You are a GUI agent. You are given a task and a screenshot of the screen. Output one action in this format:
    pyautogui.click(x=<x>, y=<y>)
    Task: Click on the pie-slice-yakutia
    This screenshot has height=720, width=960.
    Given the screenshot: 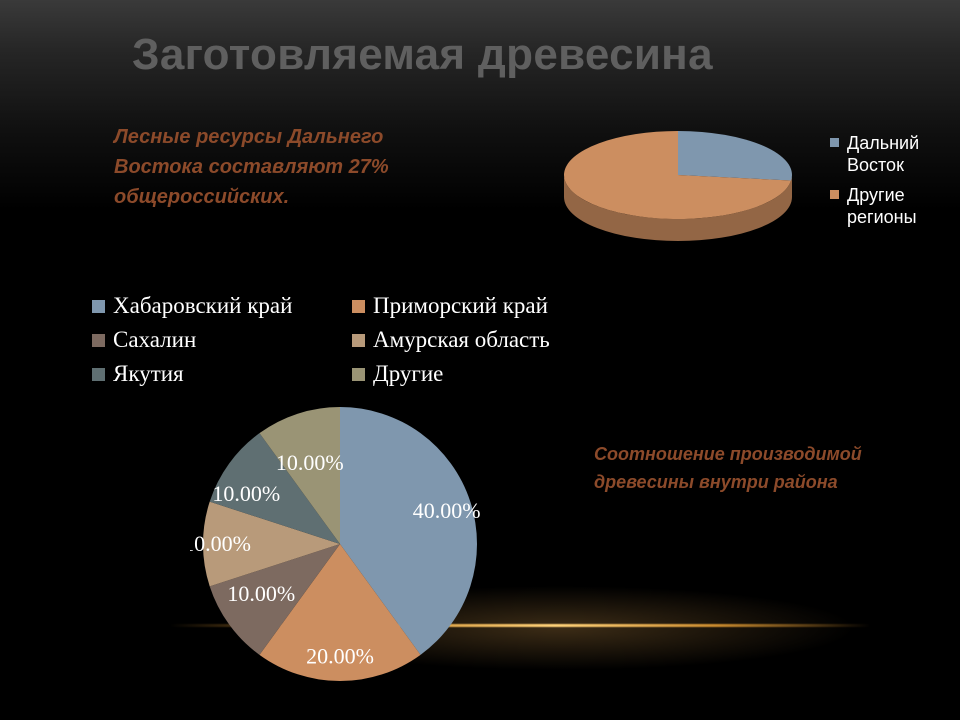 What is the action you would take?
    pyautogui.click(x=274, y=488)
    